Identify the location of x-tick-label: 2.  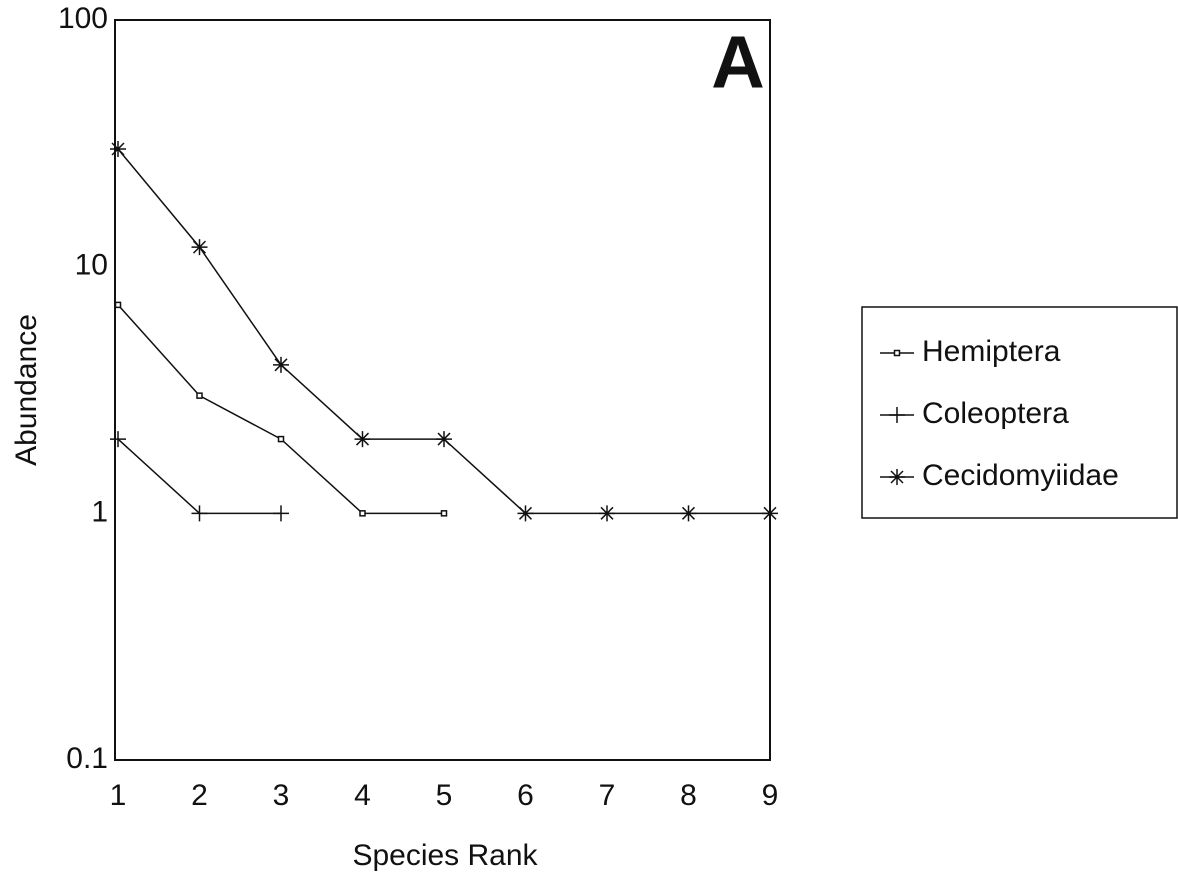
(199, 795).